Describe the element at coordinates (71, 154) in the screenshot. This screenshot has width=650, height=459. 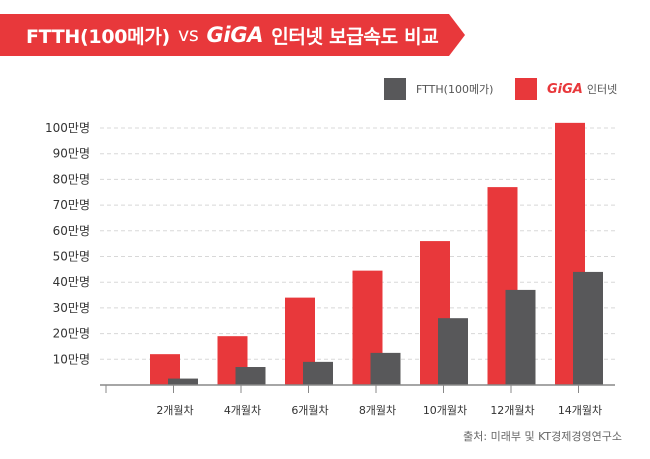
I see `y-tick-label: 90만명` at that location.